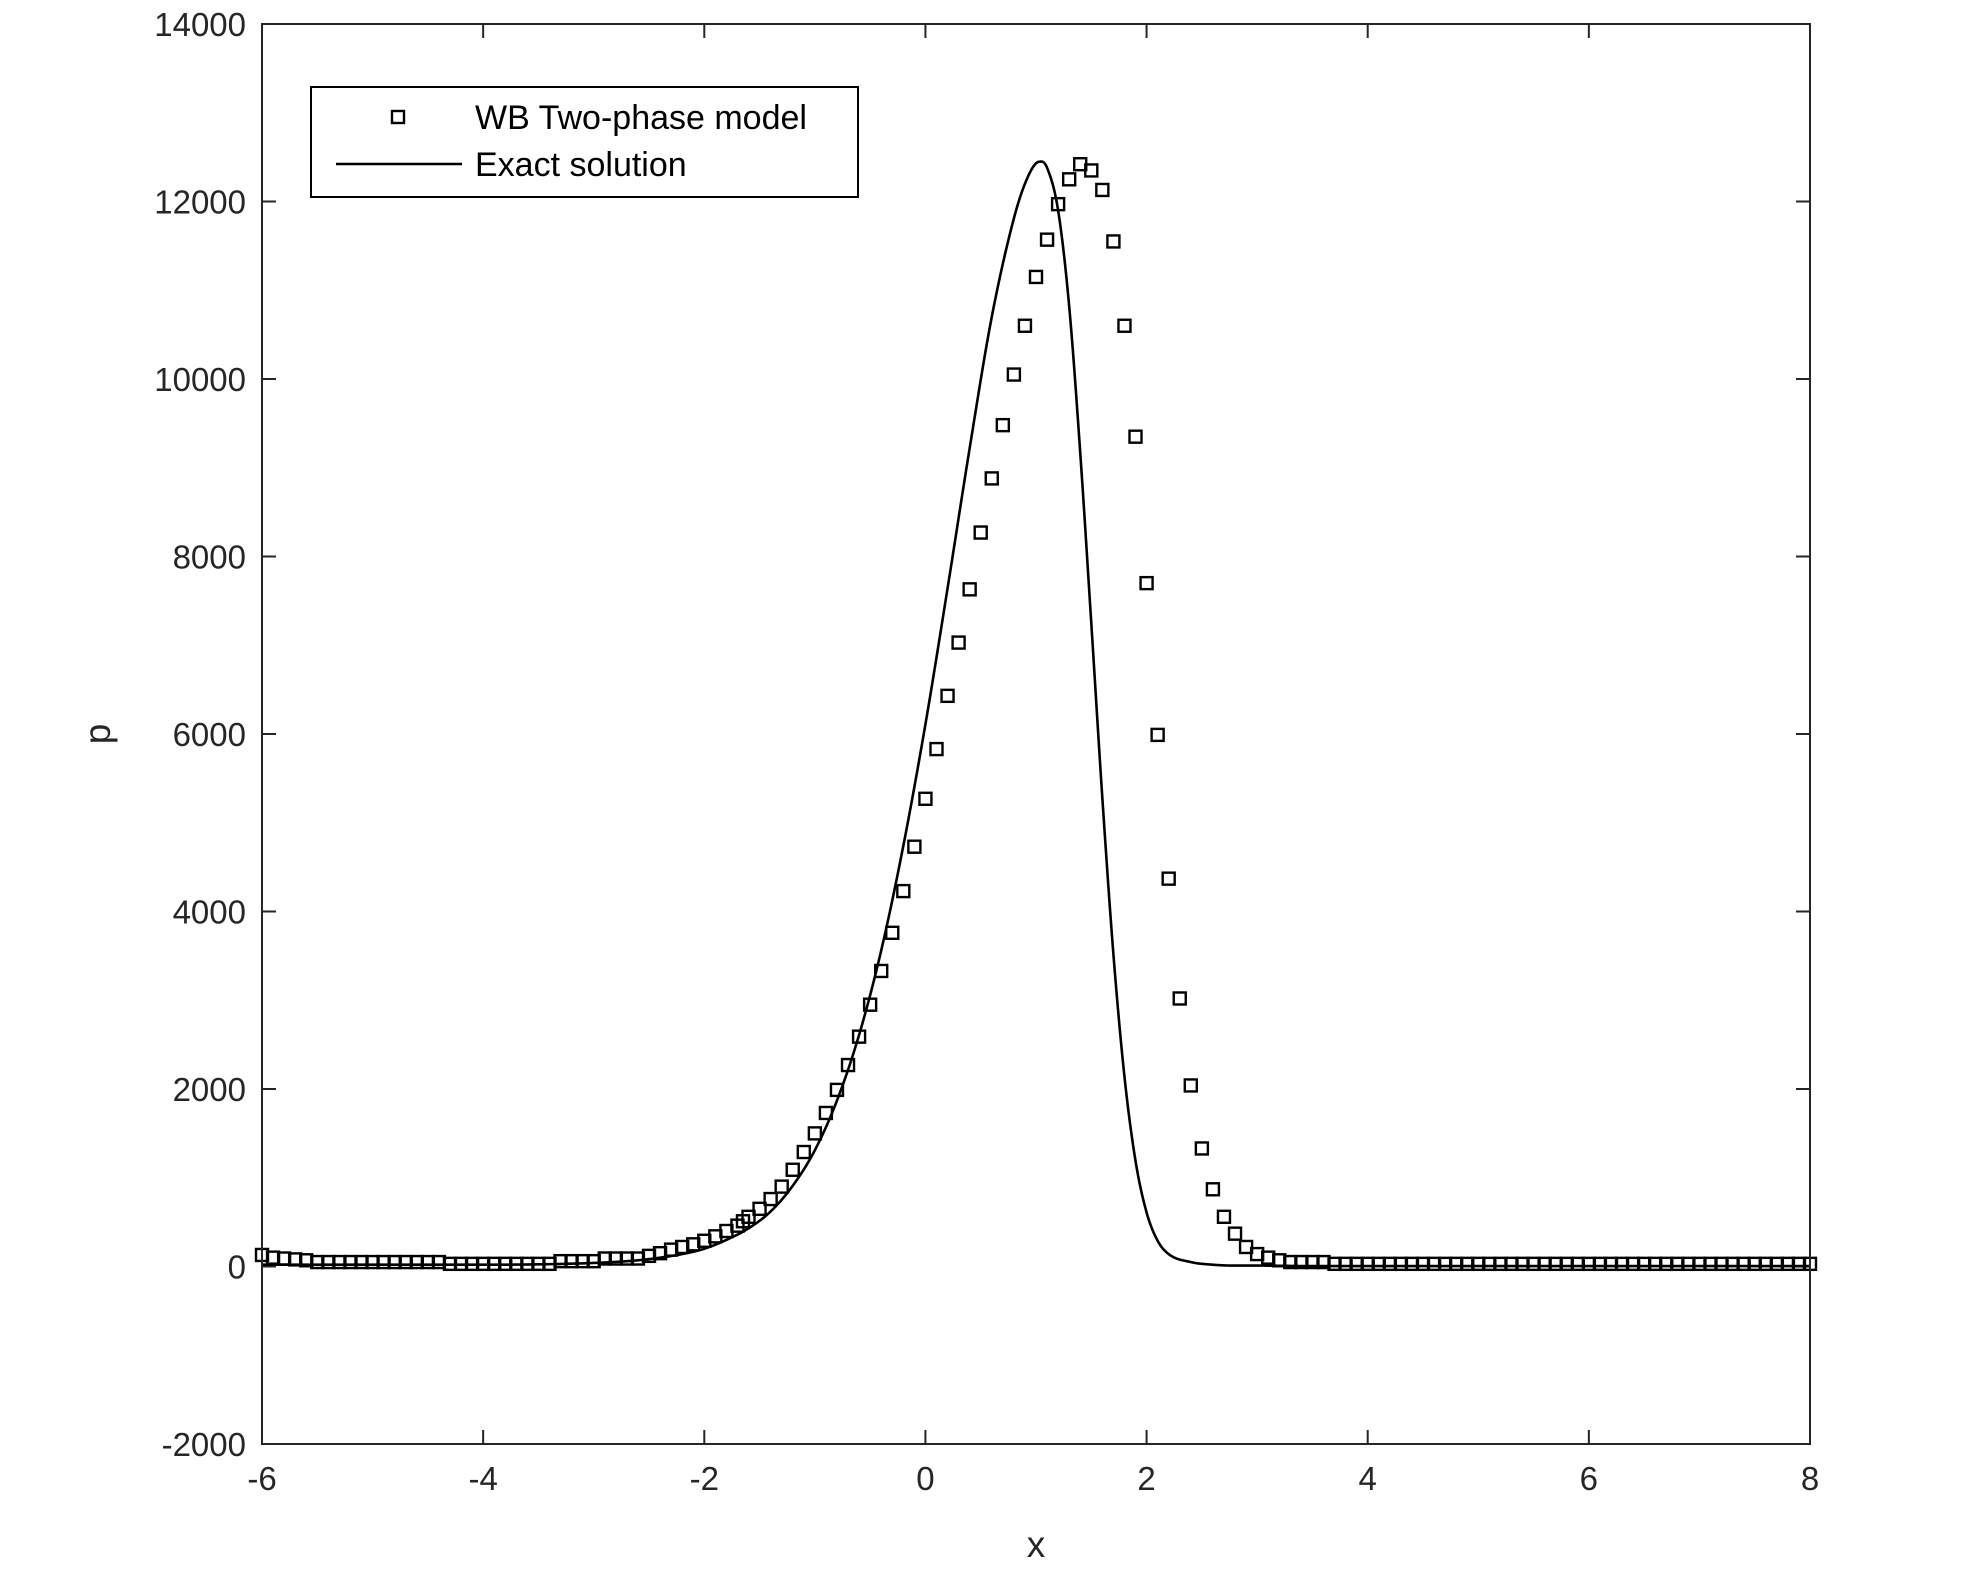  What do you see at coordinates (1368, 1478) in the screenshot?
I see `x-tick-label: 4` at bounding box center [1368, 1478].